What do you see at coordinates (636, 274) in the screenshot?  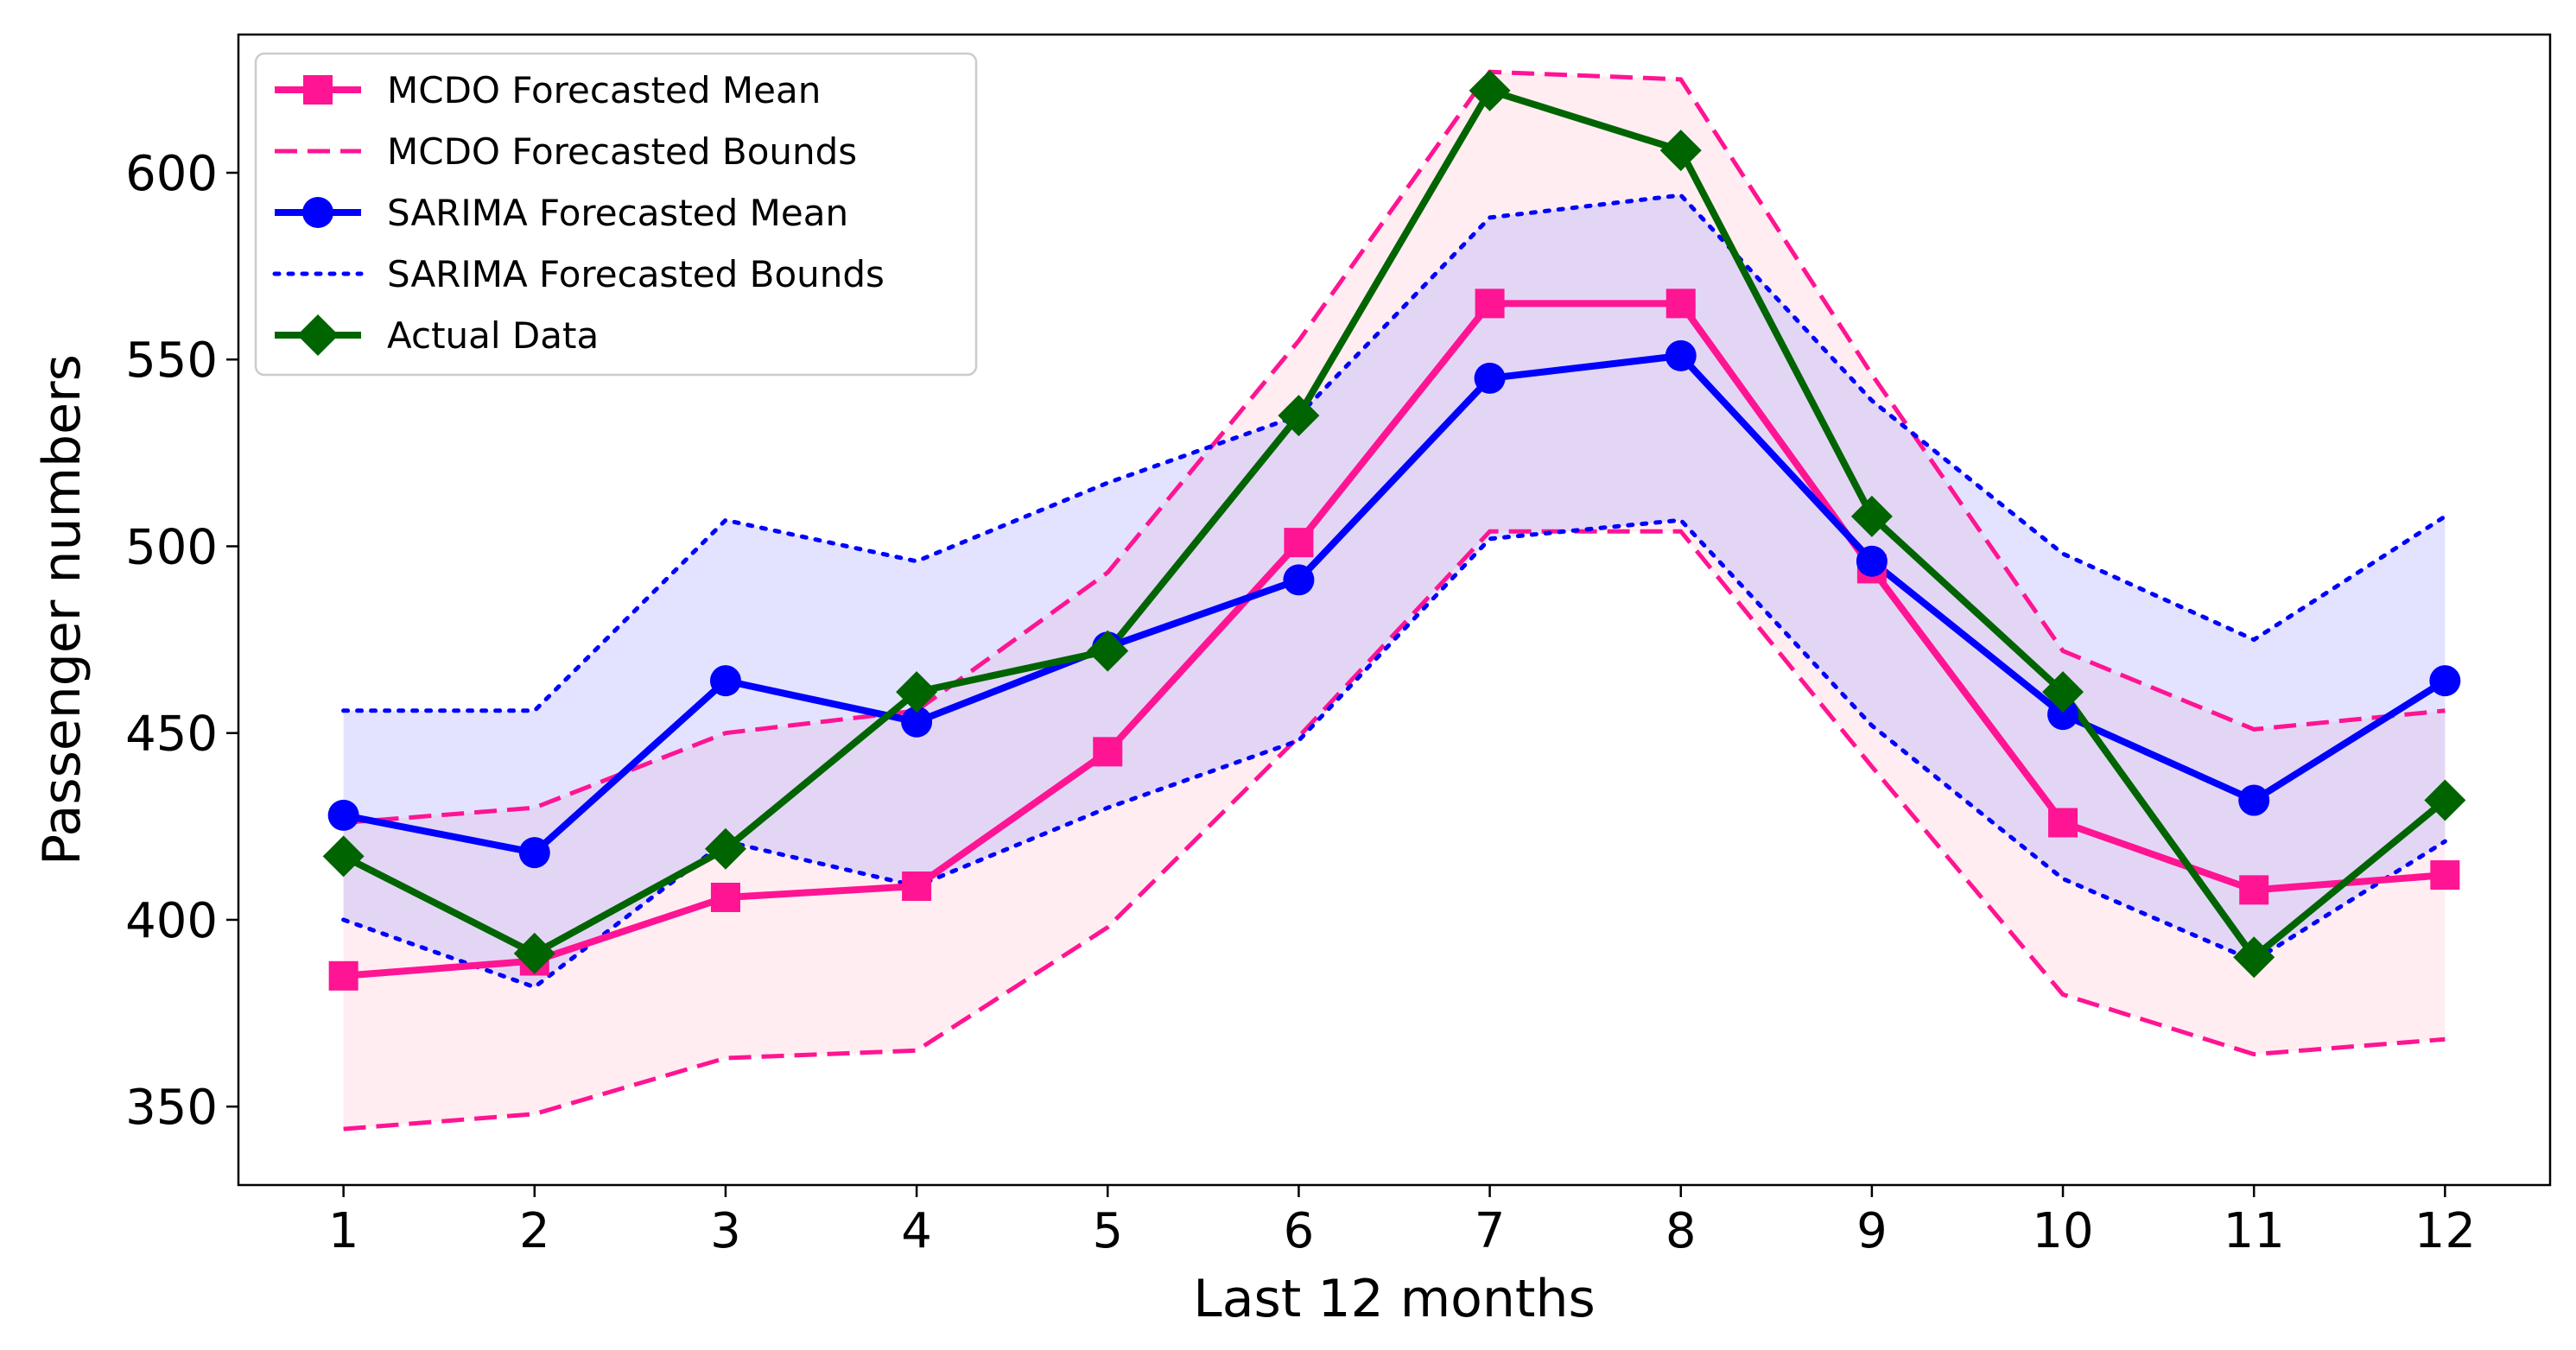 I see `legend-sarima-forecasted-bounds-label: SARIMA Forecasted Bounds` at bounding box center [636, 274].